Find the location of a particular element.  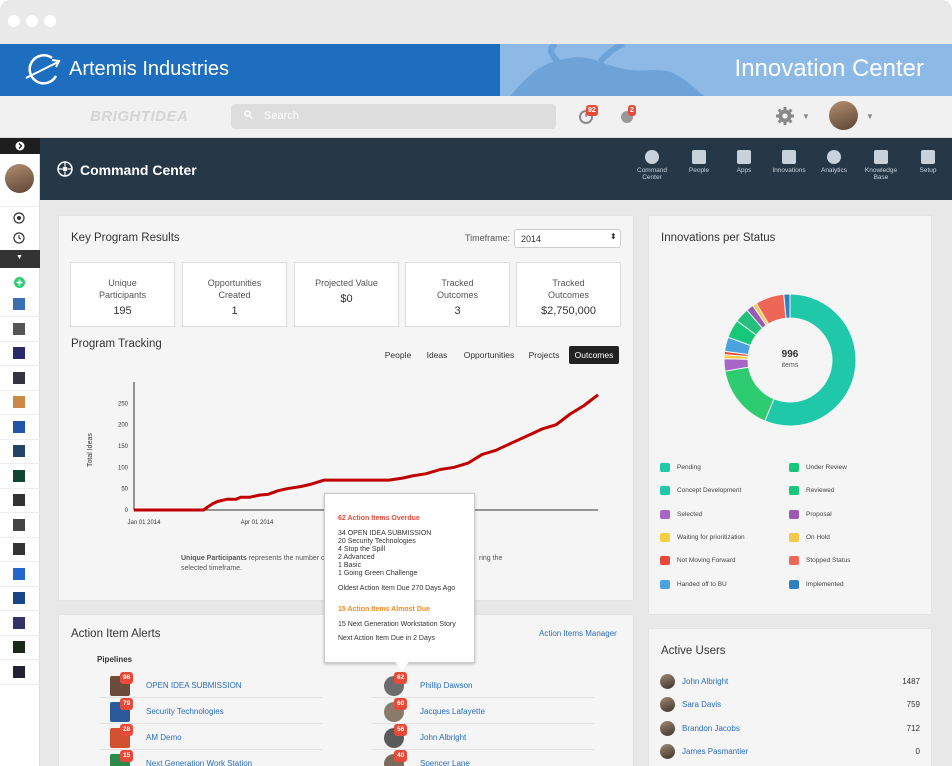

user-row: John Albright 1487 is located at coordinates (790, 685).